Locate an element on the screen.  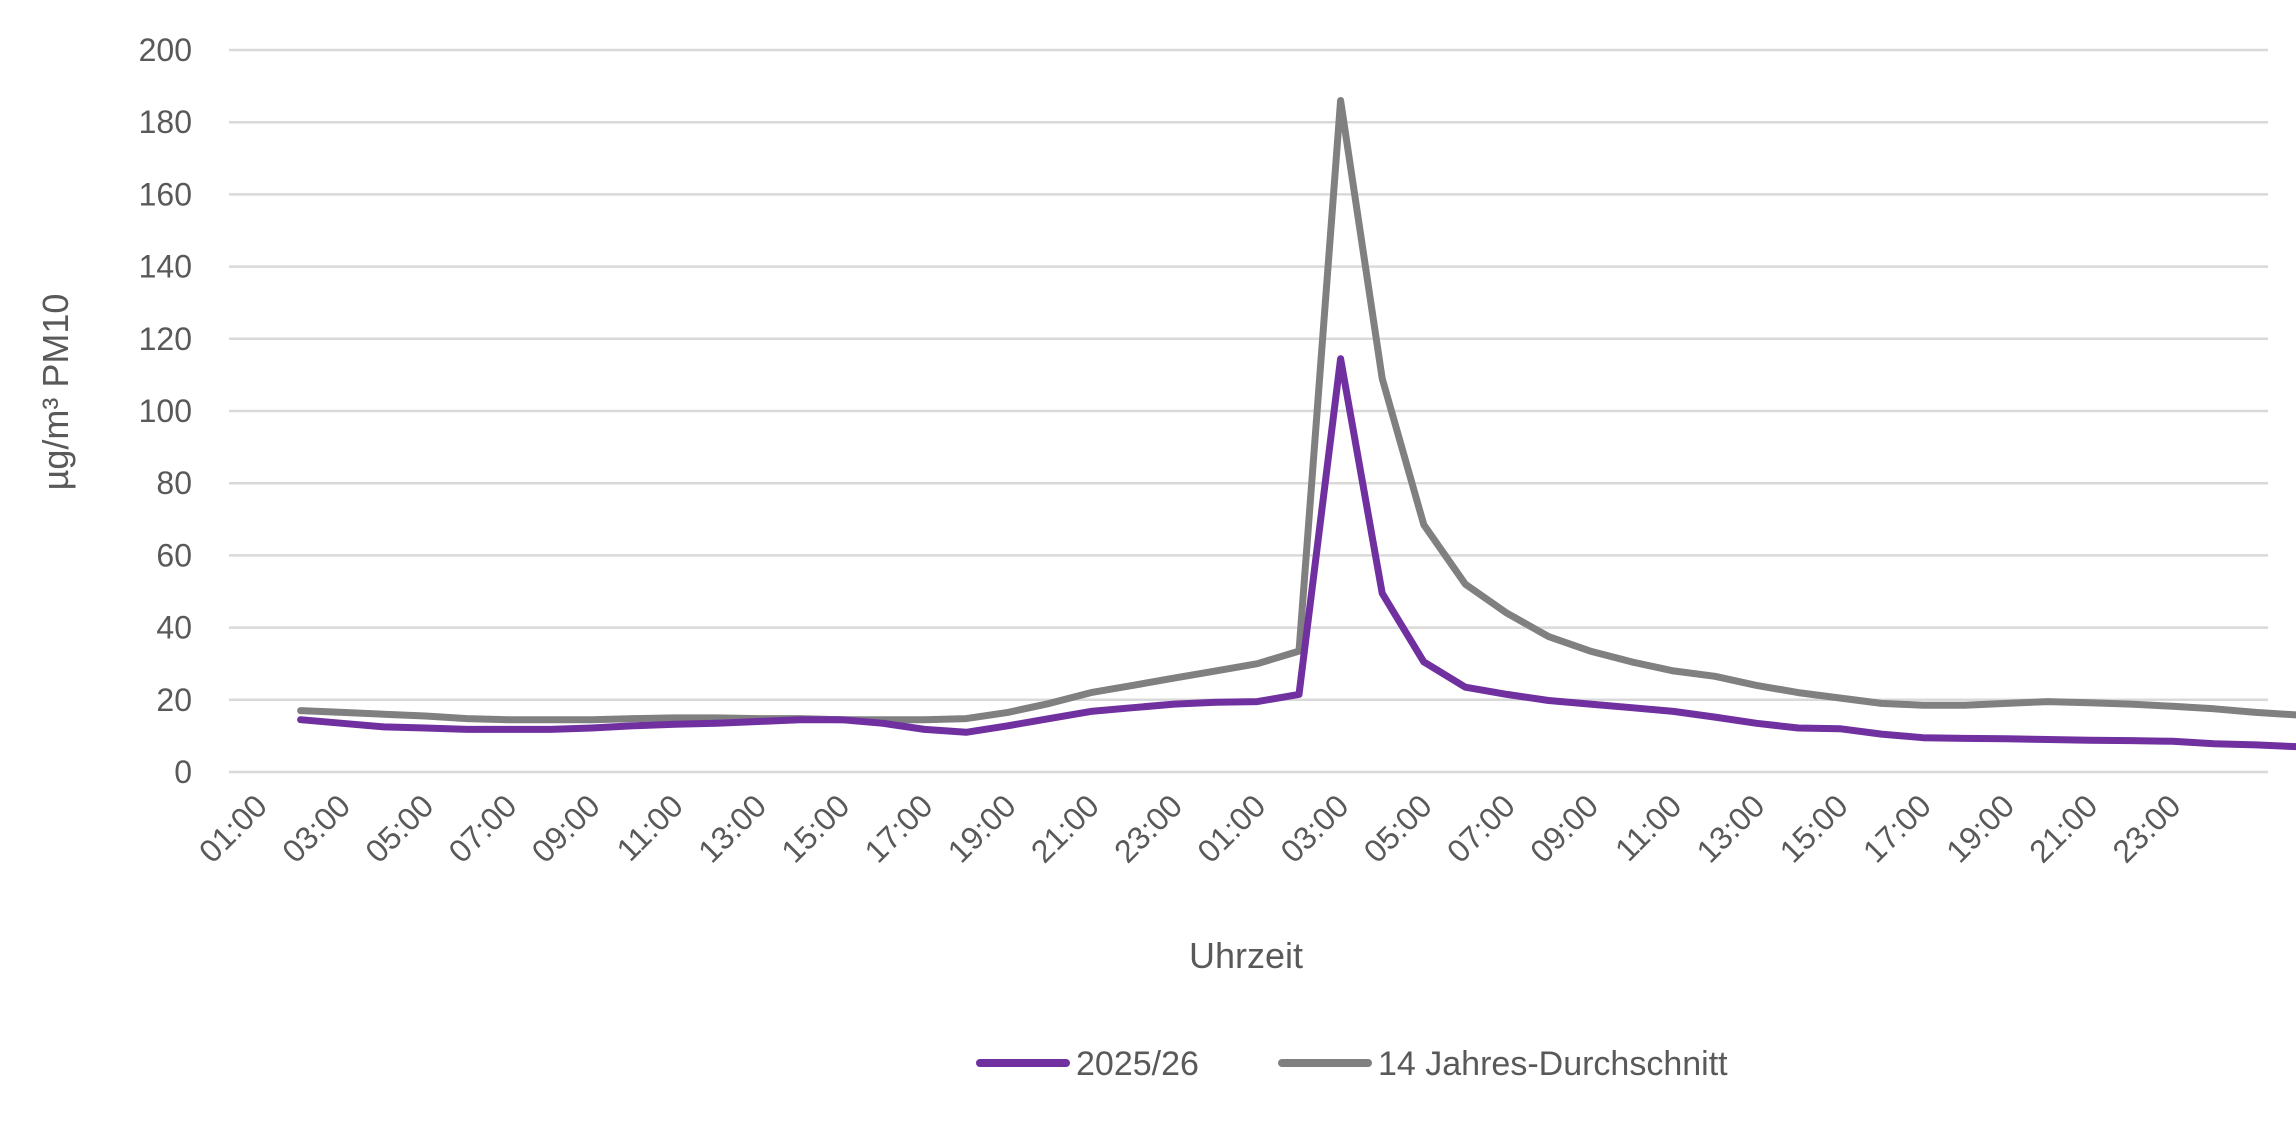
y-axis-tick-labels: 0 20 40 60 80 100 120 140 160 180 200 is located at coordinates (165, 411).